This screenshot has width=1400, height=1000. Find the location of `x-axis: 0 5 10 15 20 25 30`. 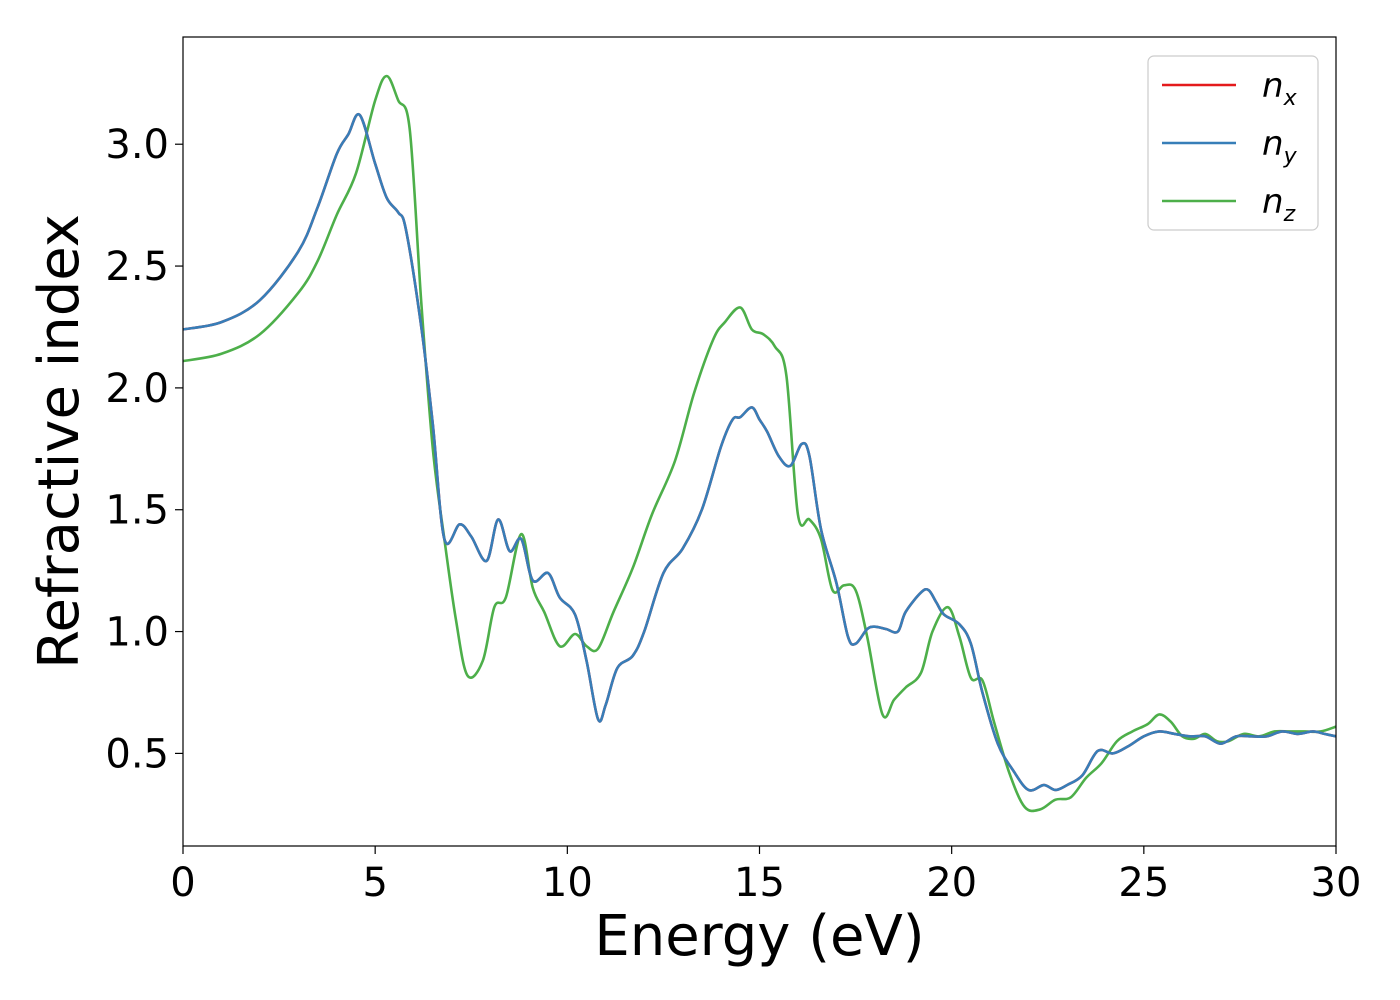

x-axis: 0 5 10 15 20 25 30 is located at coordinates (765, 876).